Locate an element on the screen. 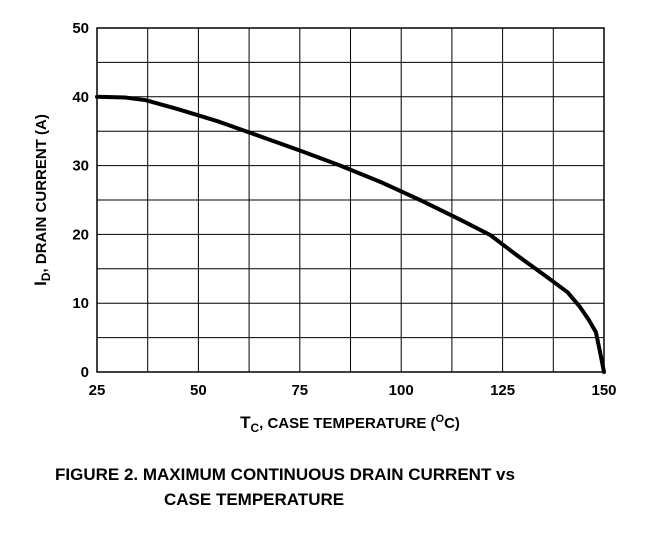 This screenshot has height=533, width=649. x-tick-label: 75 is located at coordinates (299, 390).